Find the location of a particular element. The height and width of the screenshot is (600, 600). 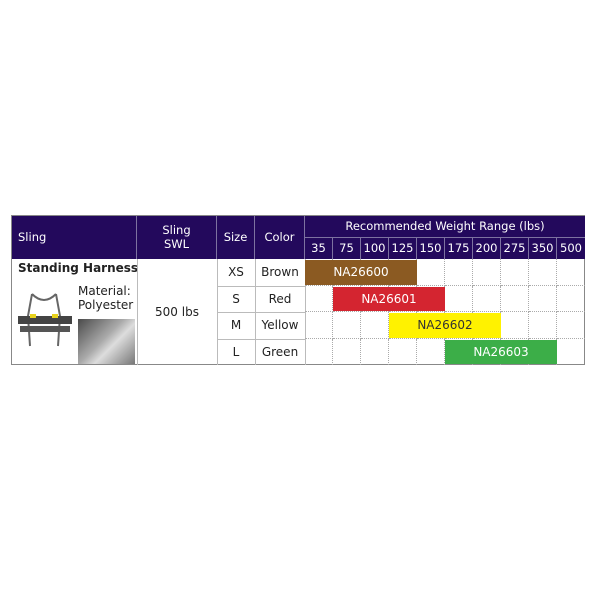

header-color: Color is located at coordinates (280, 237).